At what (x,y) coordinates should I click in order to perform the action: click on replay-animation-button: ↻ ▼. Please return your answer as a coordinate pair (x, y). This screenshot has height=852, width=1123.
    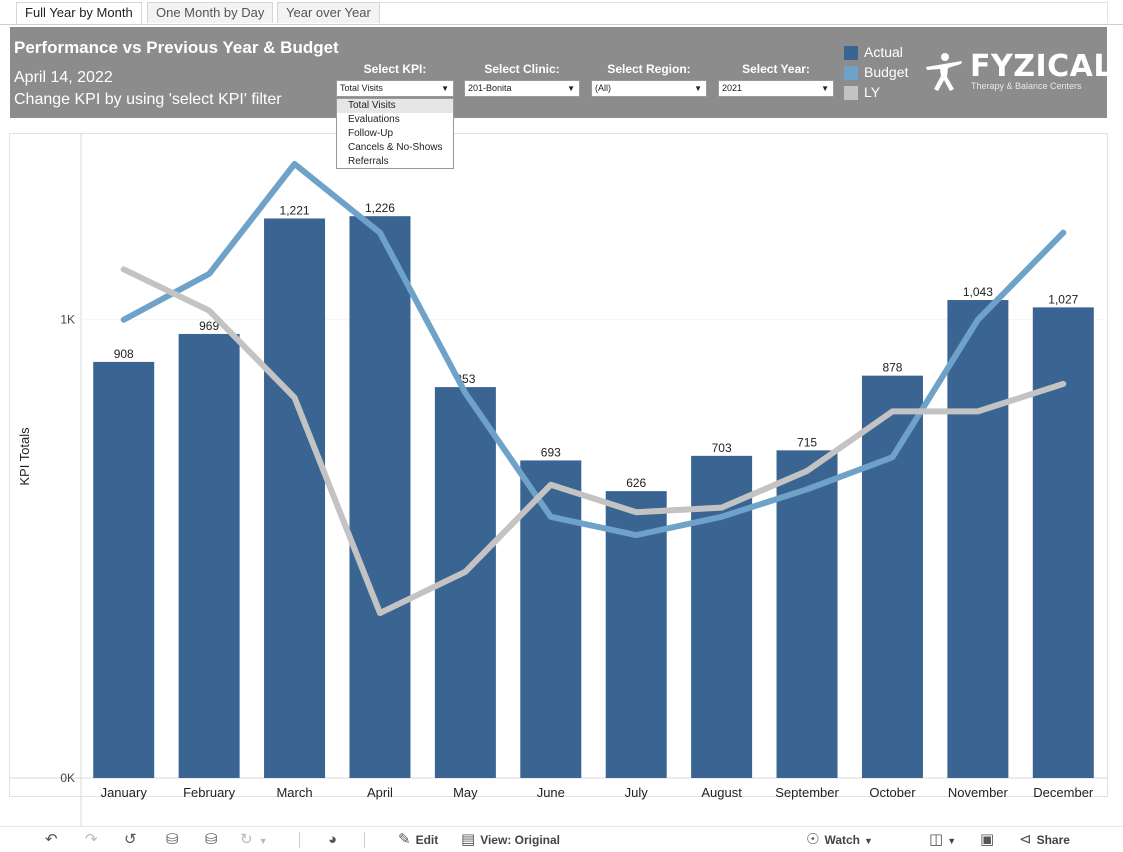
    Looking at the image, I should click on (254, 840).